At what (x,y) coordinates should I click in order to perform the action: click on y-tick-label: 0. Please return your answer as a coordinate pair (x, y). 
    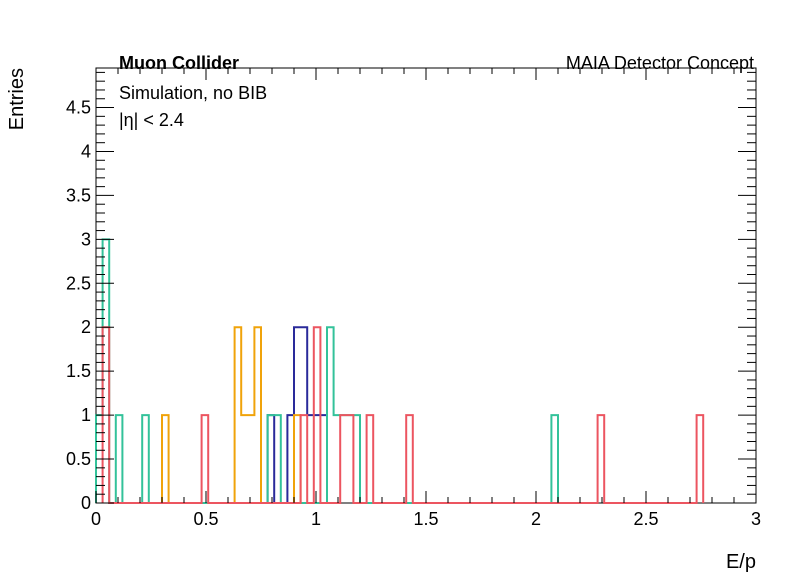
    Looking at the image, I should click on (86, 503).